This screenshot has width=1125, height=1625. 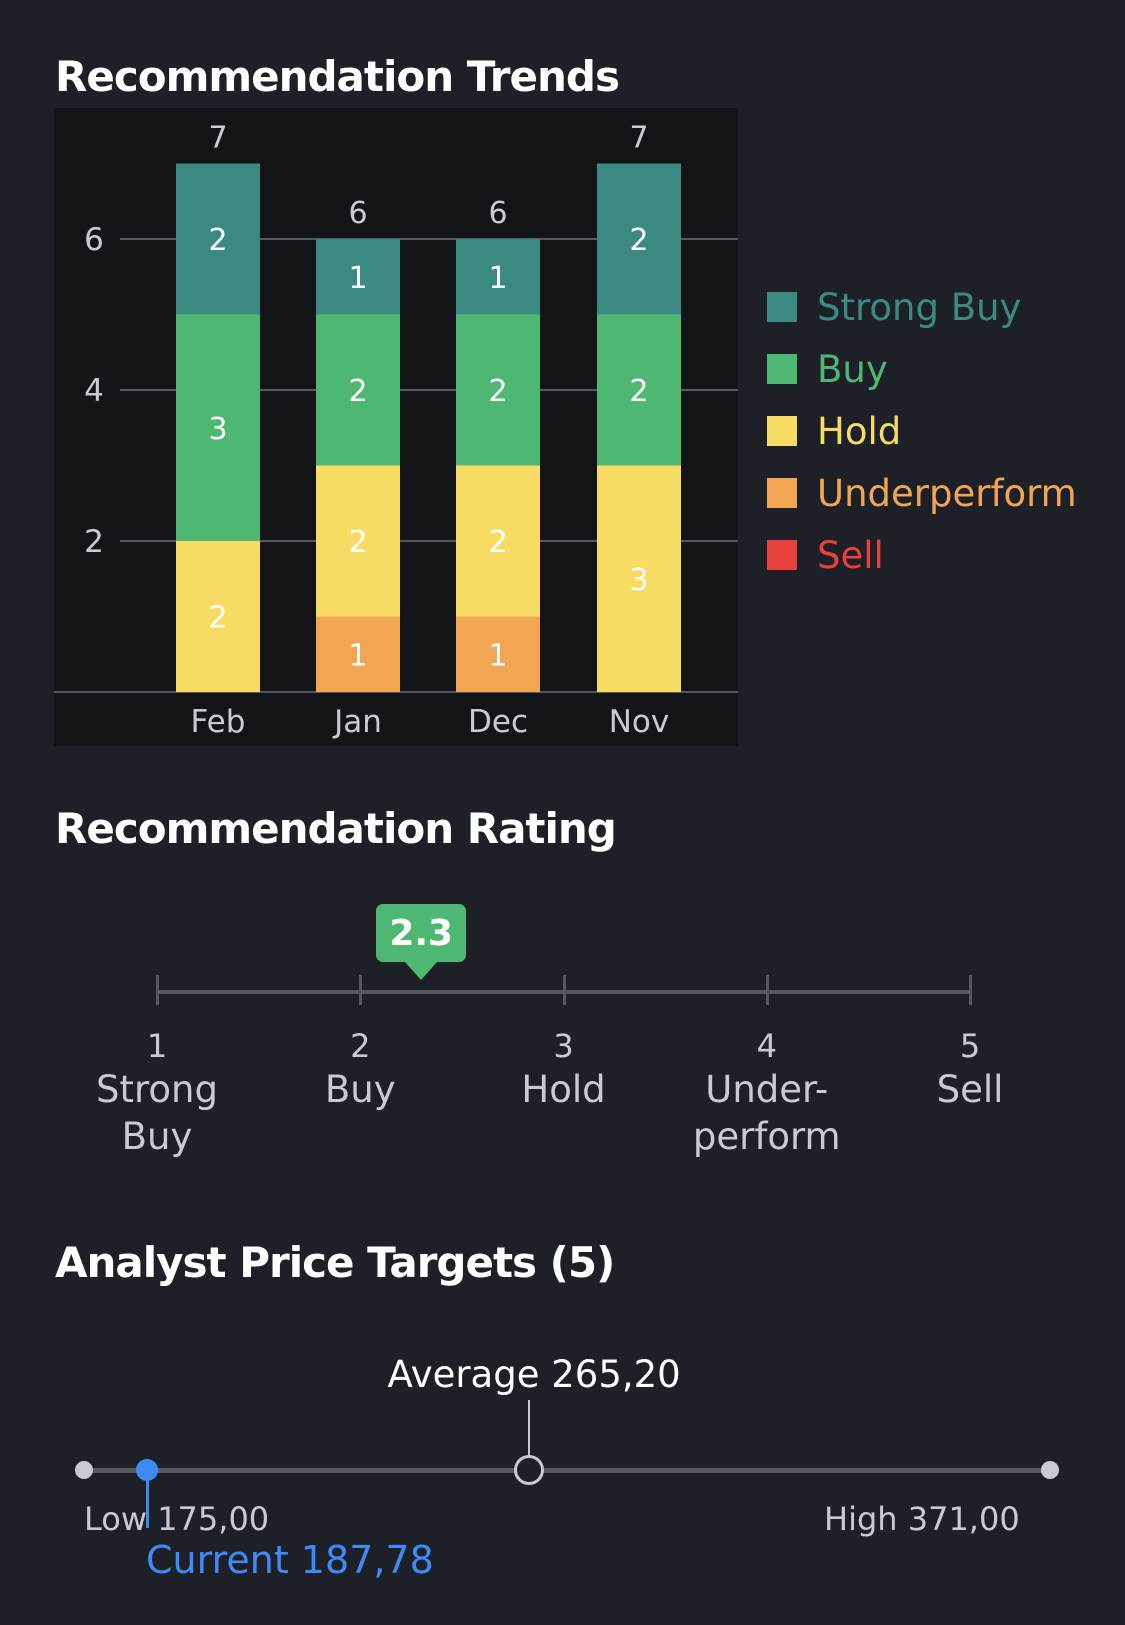 I want to click on rating-title: Recommendation Rating, so click(x=336, y=828).